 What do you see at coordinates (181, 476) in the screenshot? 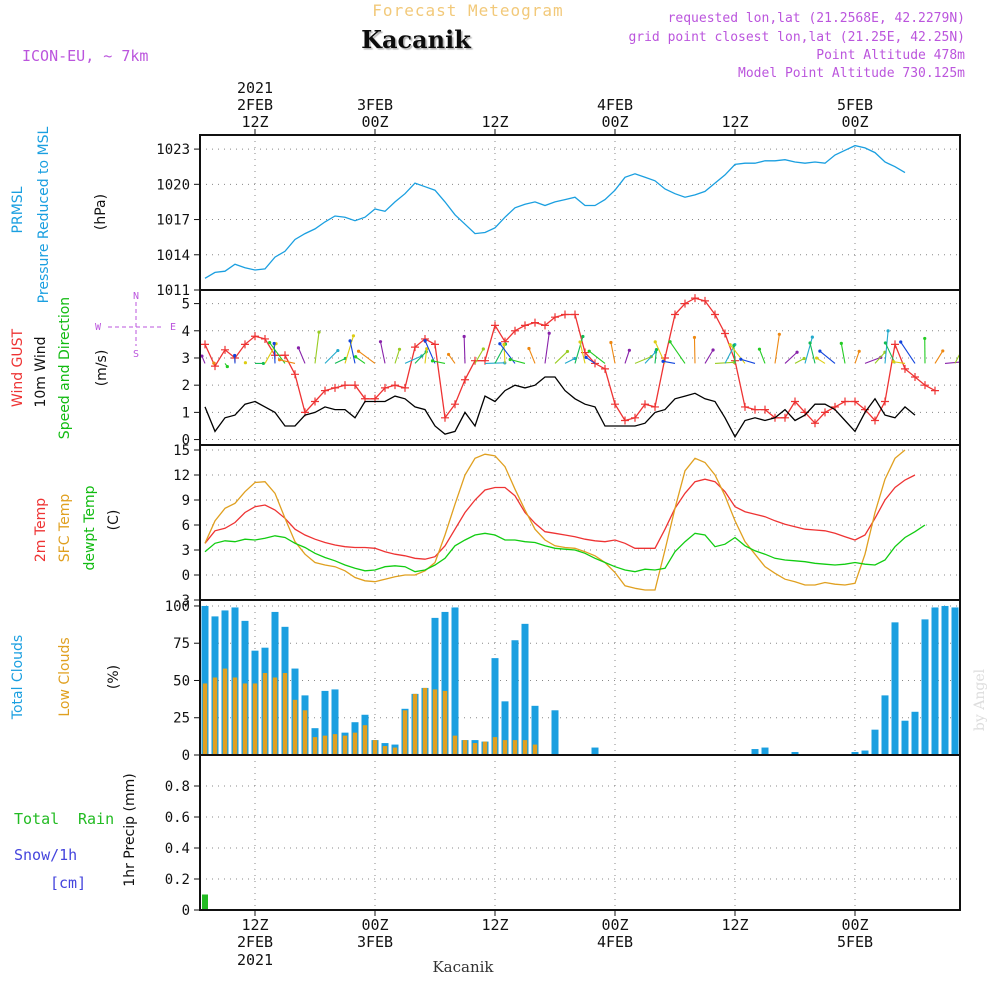
I see `y-tick-label: 12` at bounding box center [181, 476].